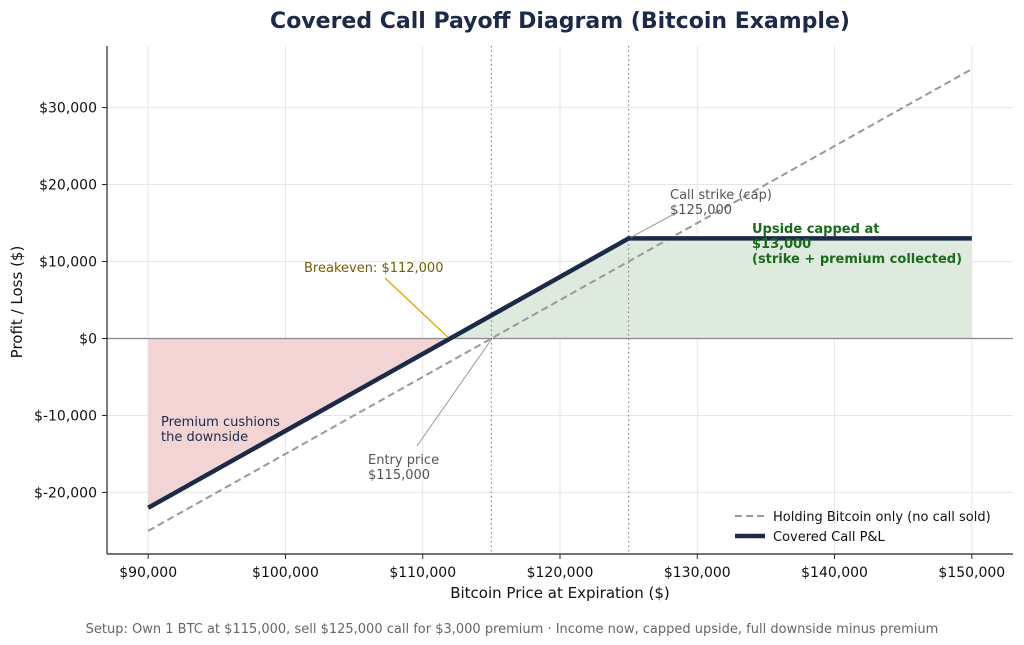 This screenshot has height=645, width=1024. What do you see at coordinates (882, 517) in the screenshot?
I see `legend-label-hold: Holding Bitcoin only (no call sold)` at bounding box center [882, 517].